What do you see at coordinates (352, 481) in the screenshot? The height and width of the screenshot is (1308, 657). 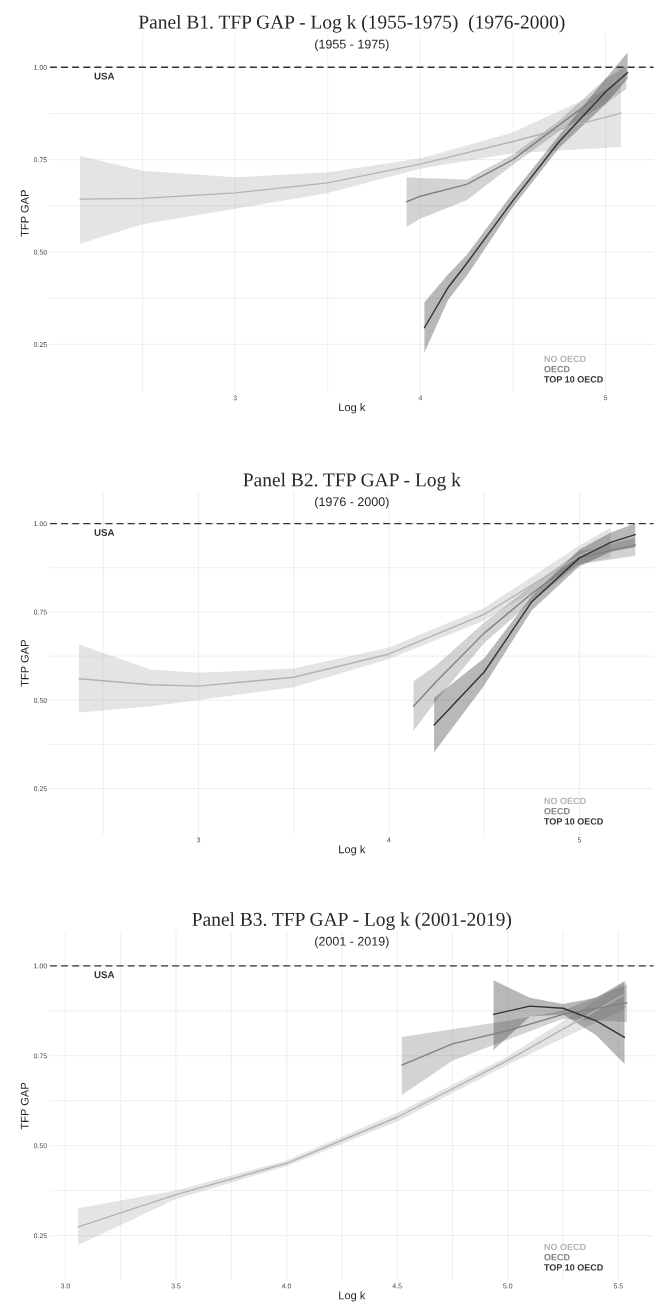 I see `chart-title: Panel B2. TFP GAP - Log k` at bounding box center [352, 481].